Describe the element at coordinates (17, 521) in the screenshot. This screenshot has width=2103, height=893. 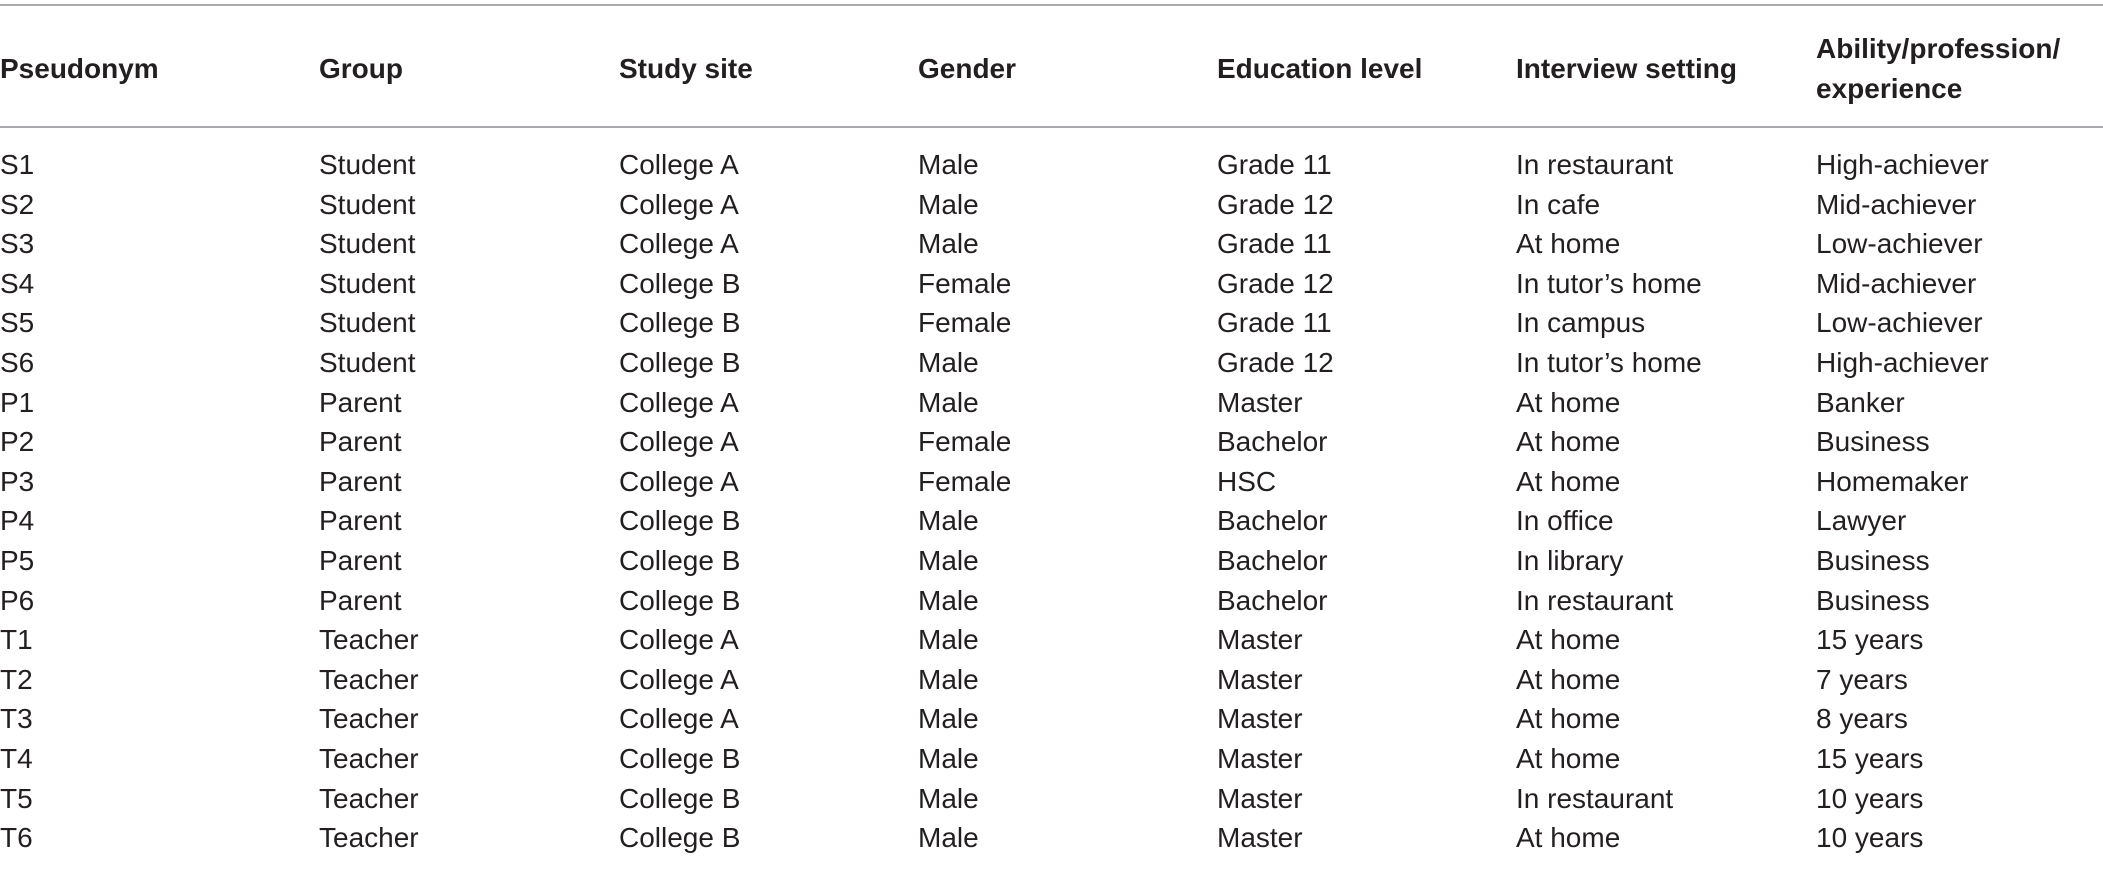
I see `cell-pseudonym: P4` at that location.